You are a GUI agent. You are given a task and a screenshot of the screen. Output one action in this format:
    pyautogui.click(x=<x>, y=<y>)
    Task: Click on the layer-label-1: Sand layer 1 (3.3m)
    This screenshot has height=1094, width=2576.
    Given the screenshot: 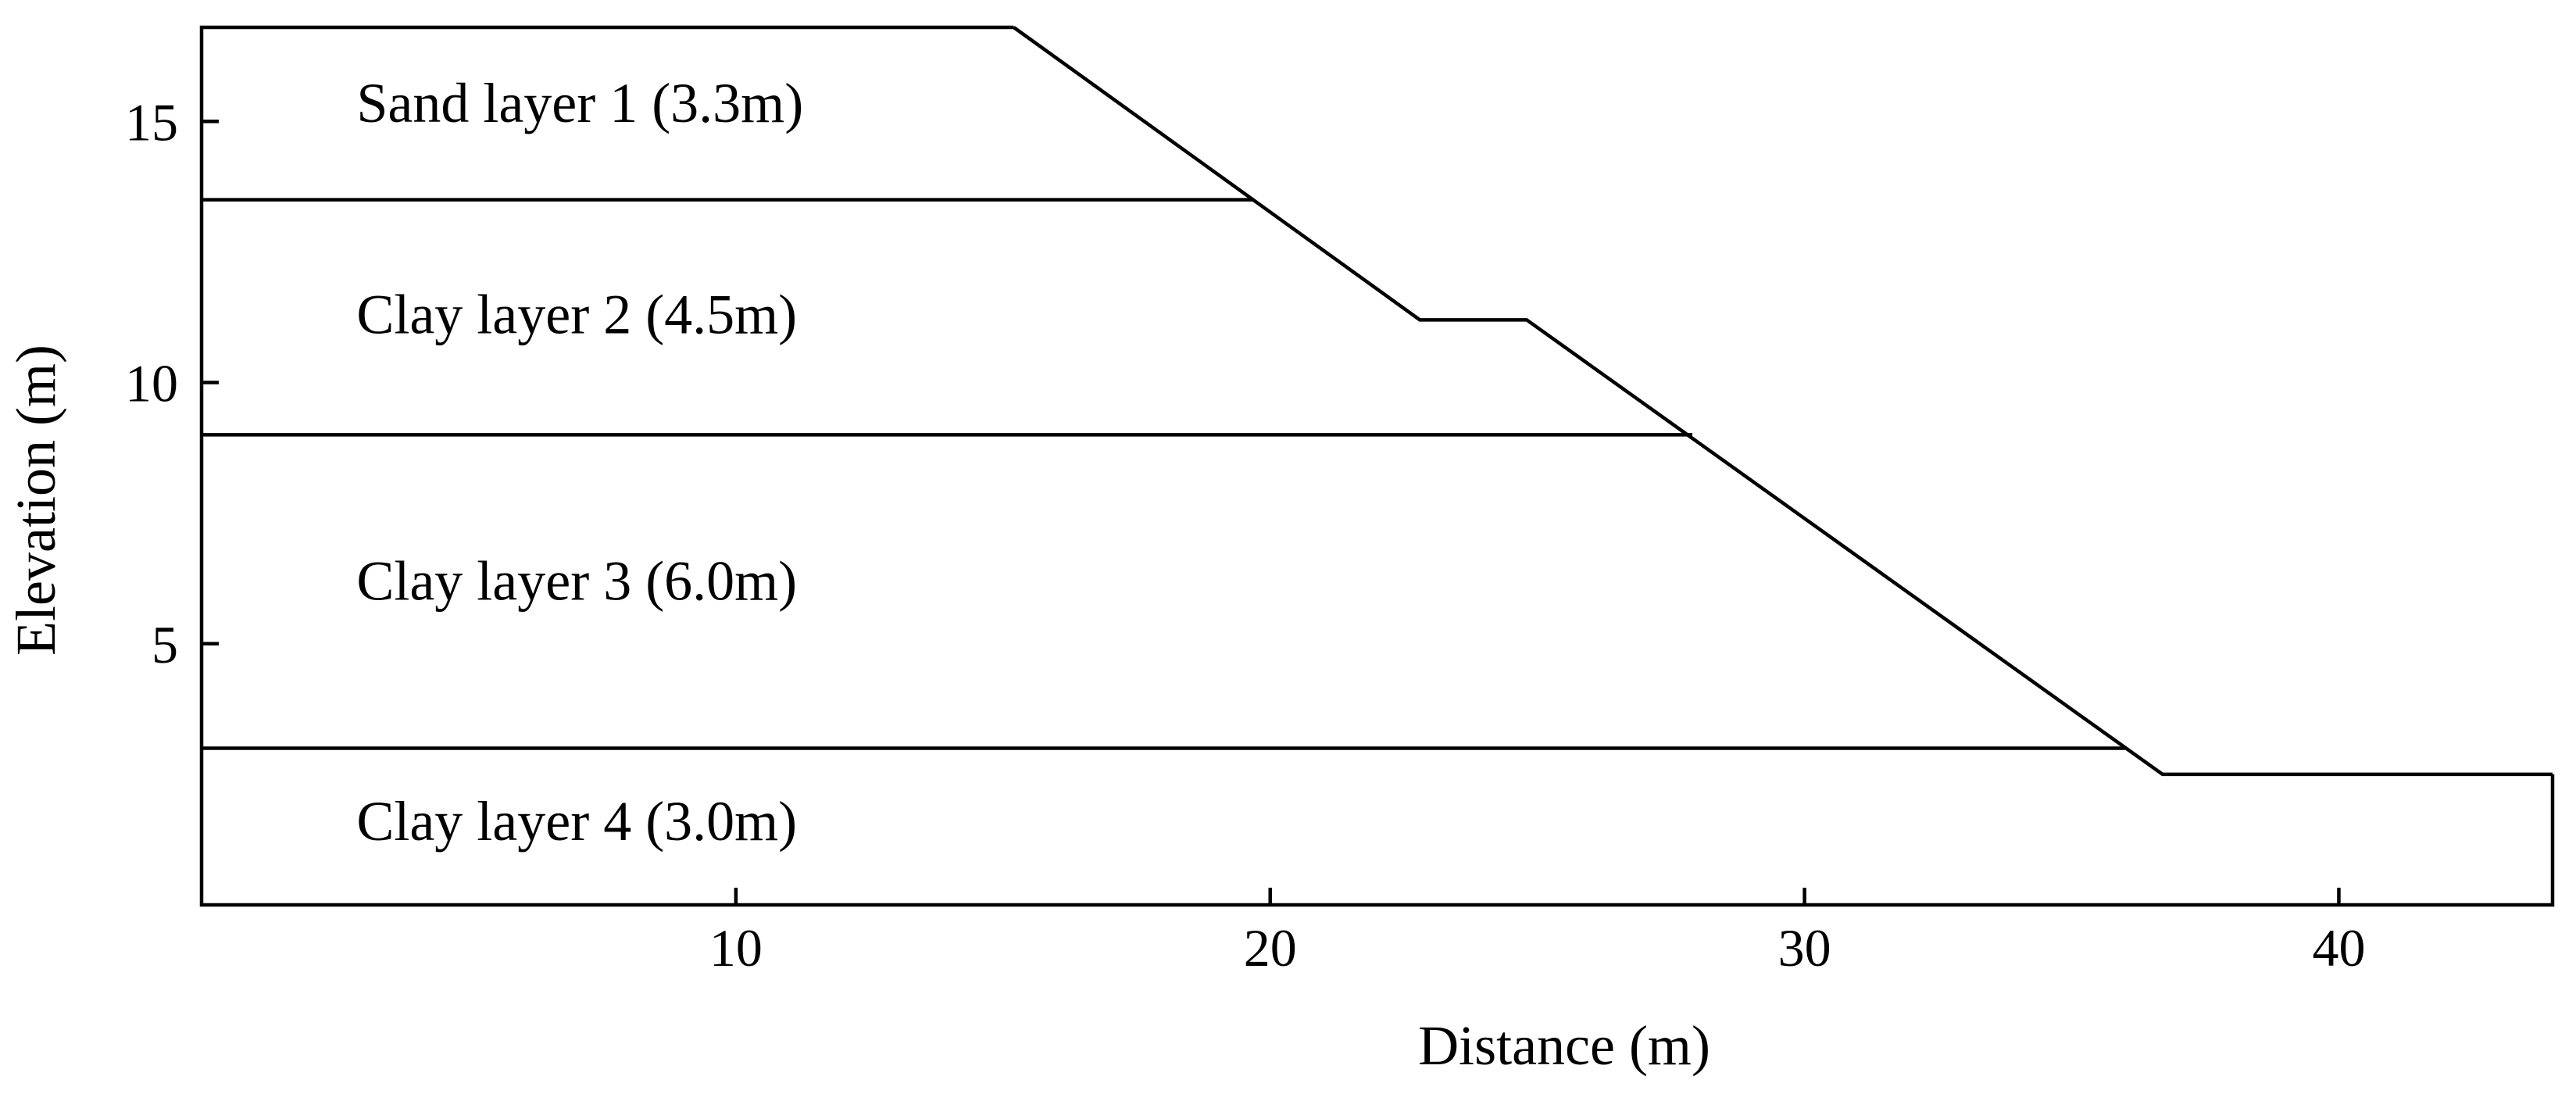 What is the action you would take?
    pyautogui.click(x=580, y=103)
    